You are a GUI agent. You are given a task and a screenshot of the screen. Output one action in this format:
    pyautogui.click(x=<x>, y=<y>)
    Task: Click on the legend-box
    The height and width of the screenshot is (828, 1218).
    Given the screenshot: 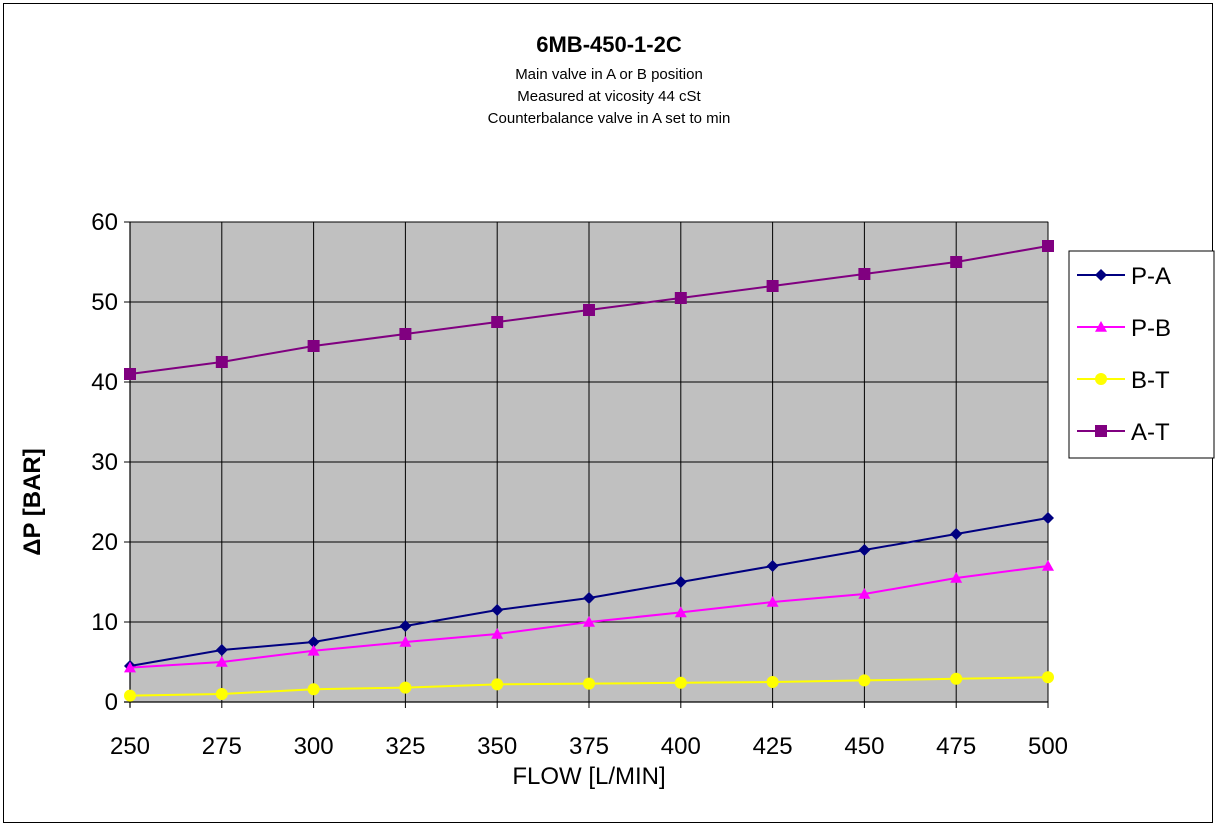 What is the action you would take?
    pyautogui.click(x=1141, y=354)
    